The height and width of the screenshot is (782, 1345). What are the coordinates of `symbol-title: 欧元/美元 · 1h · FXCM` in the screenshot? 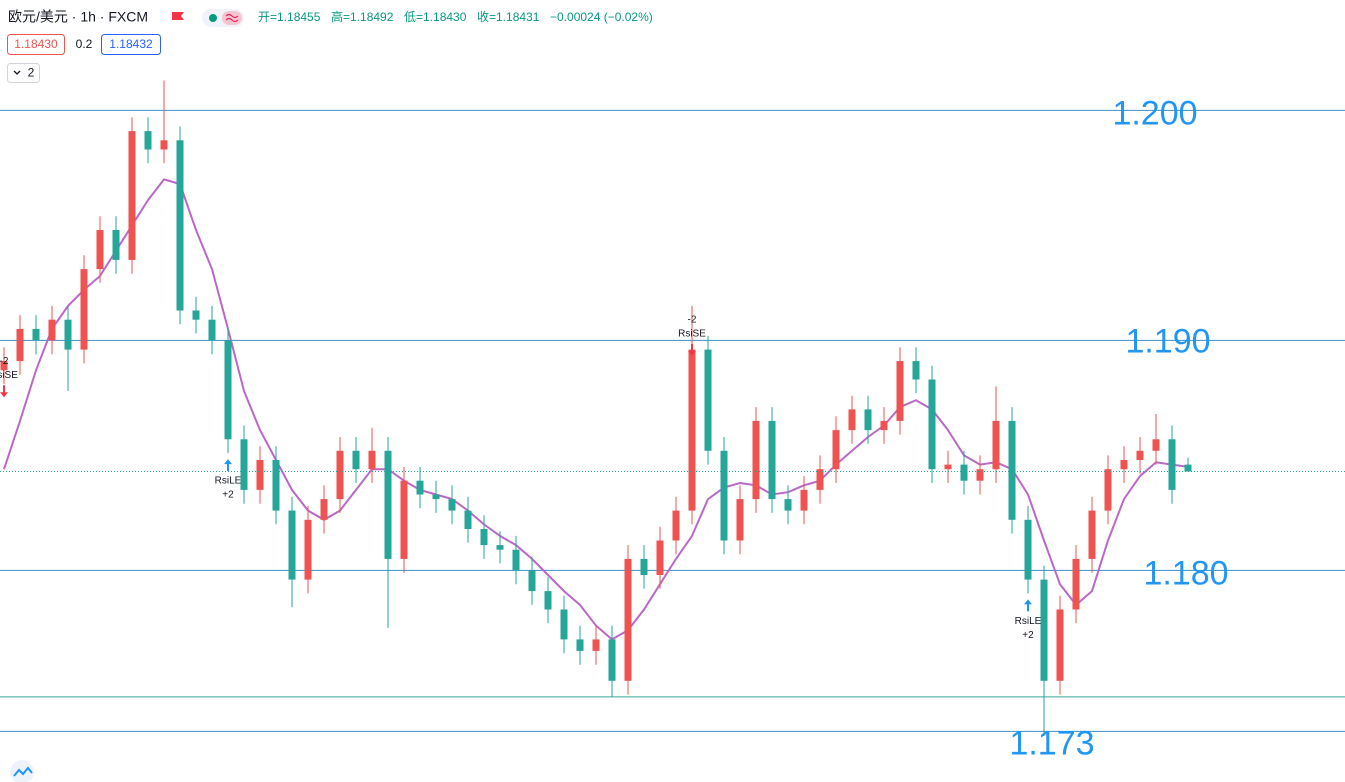 It's located at (78, 17).